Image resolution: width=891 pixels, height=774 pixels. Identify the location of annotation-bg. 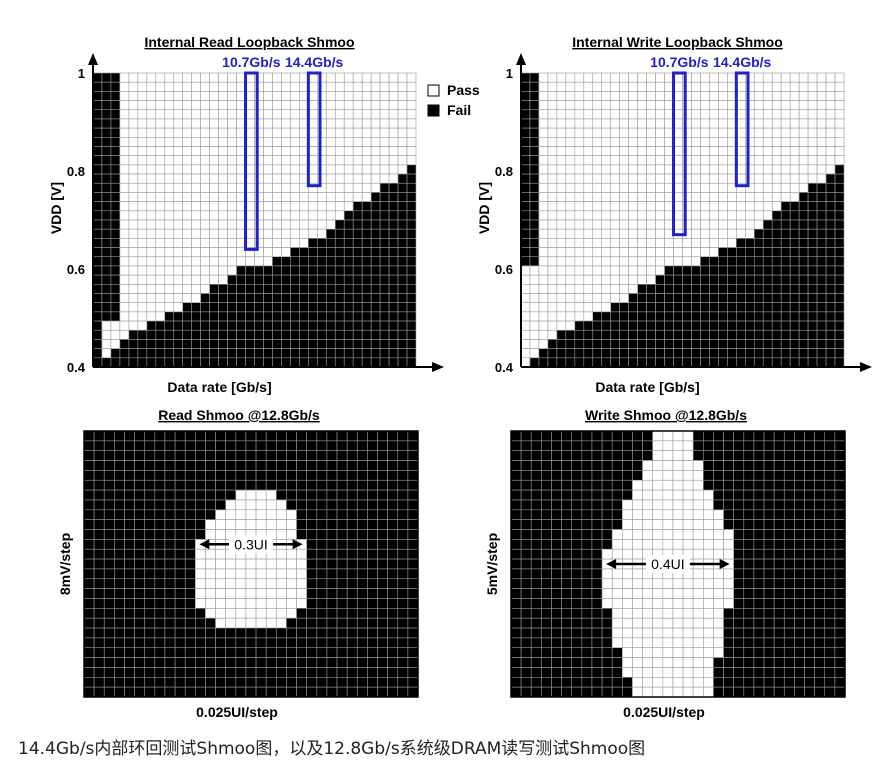
(251, 544).